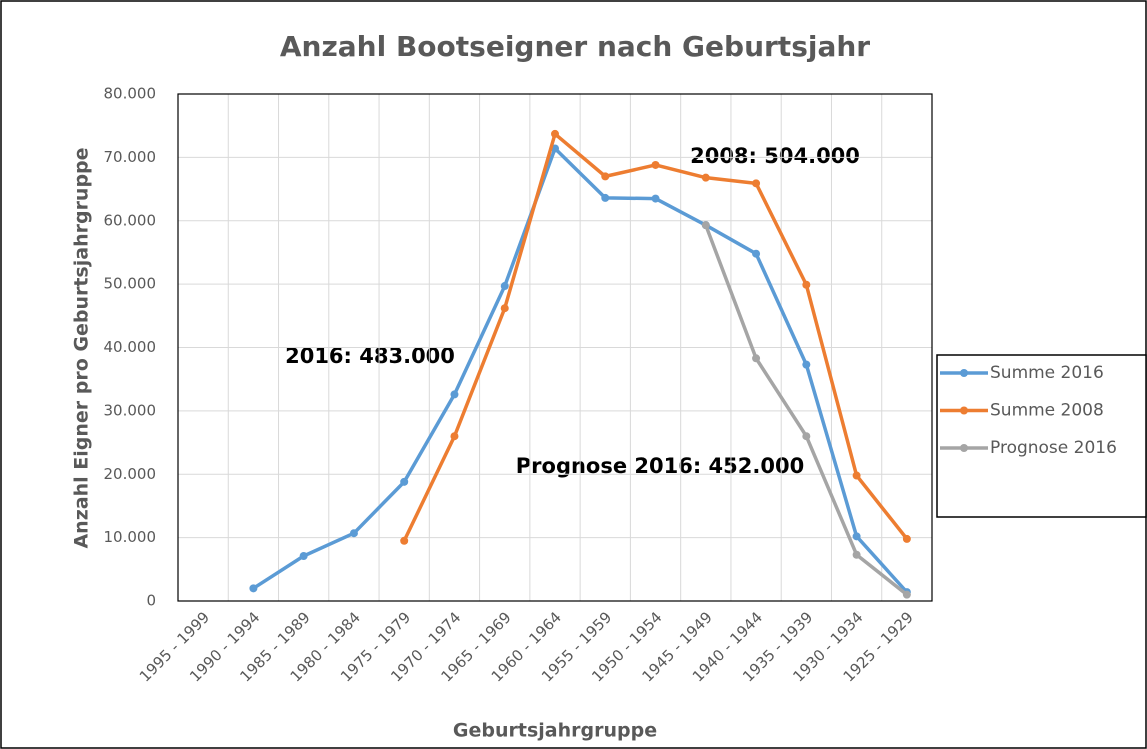 This screenshot has height=749, width=1147. Describe the element at coordinates (555, 731) in the screenshot. I see `x-axis-label: Geburtsjahrgruppe` at that location.